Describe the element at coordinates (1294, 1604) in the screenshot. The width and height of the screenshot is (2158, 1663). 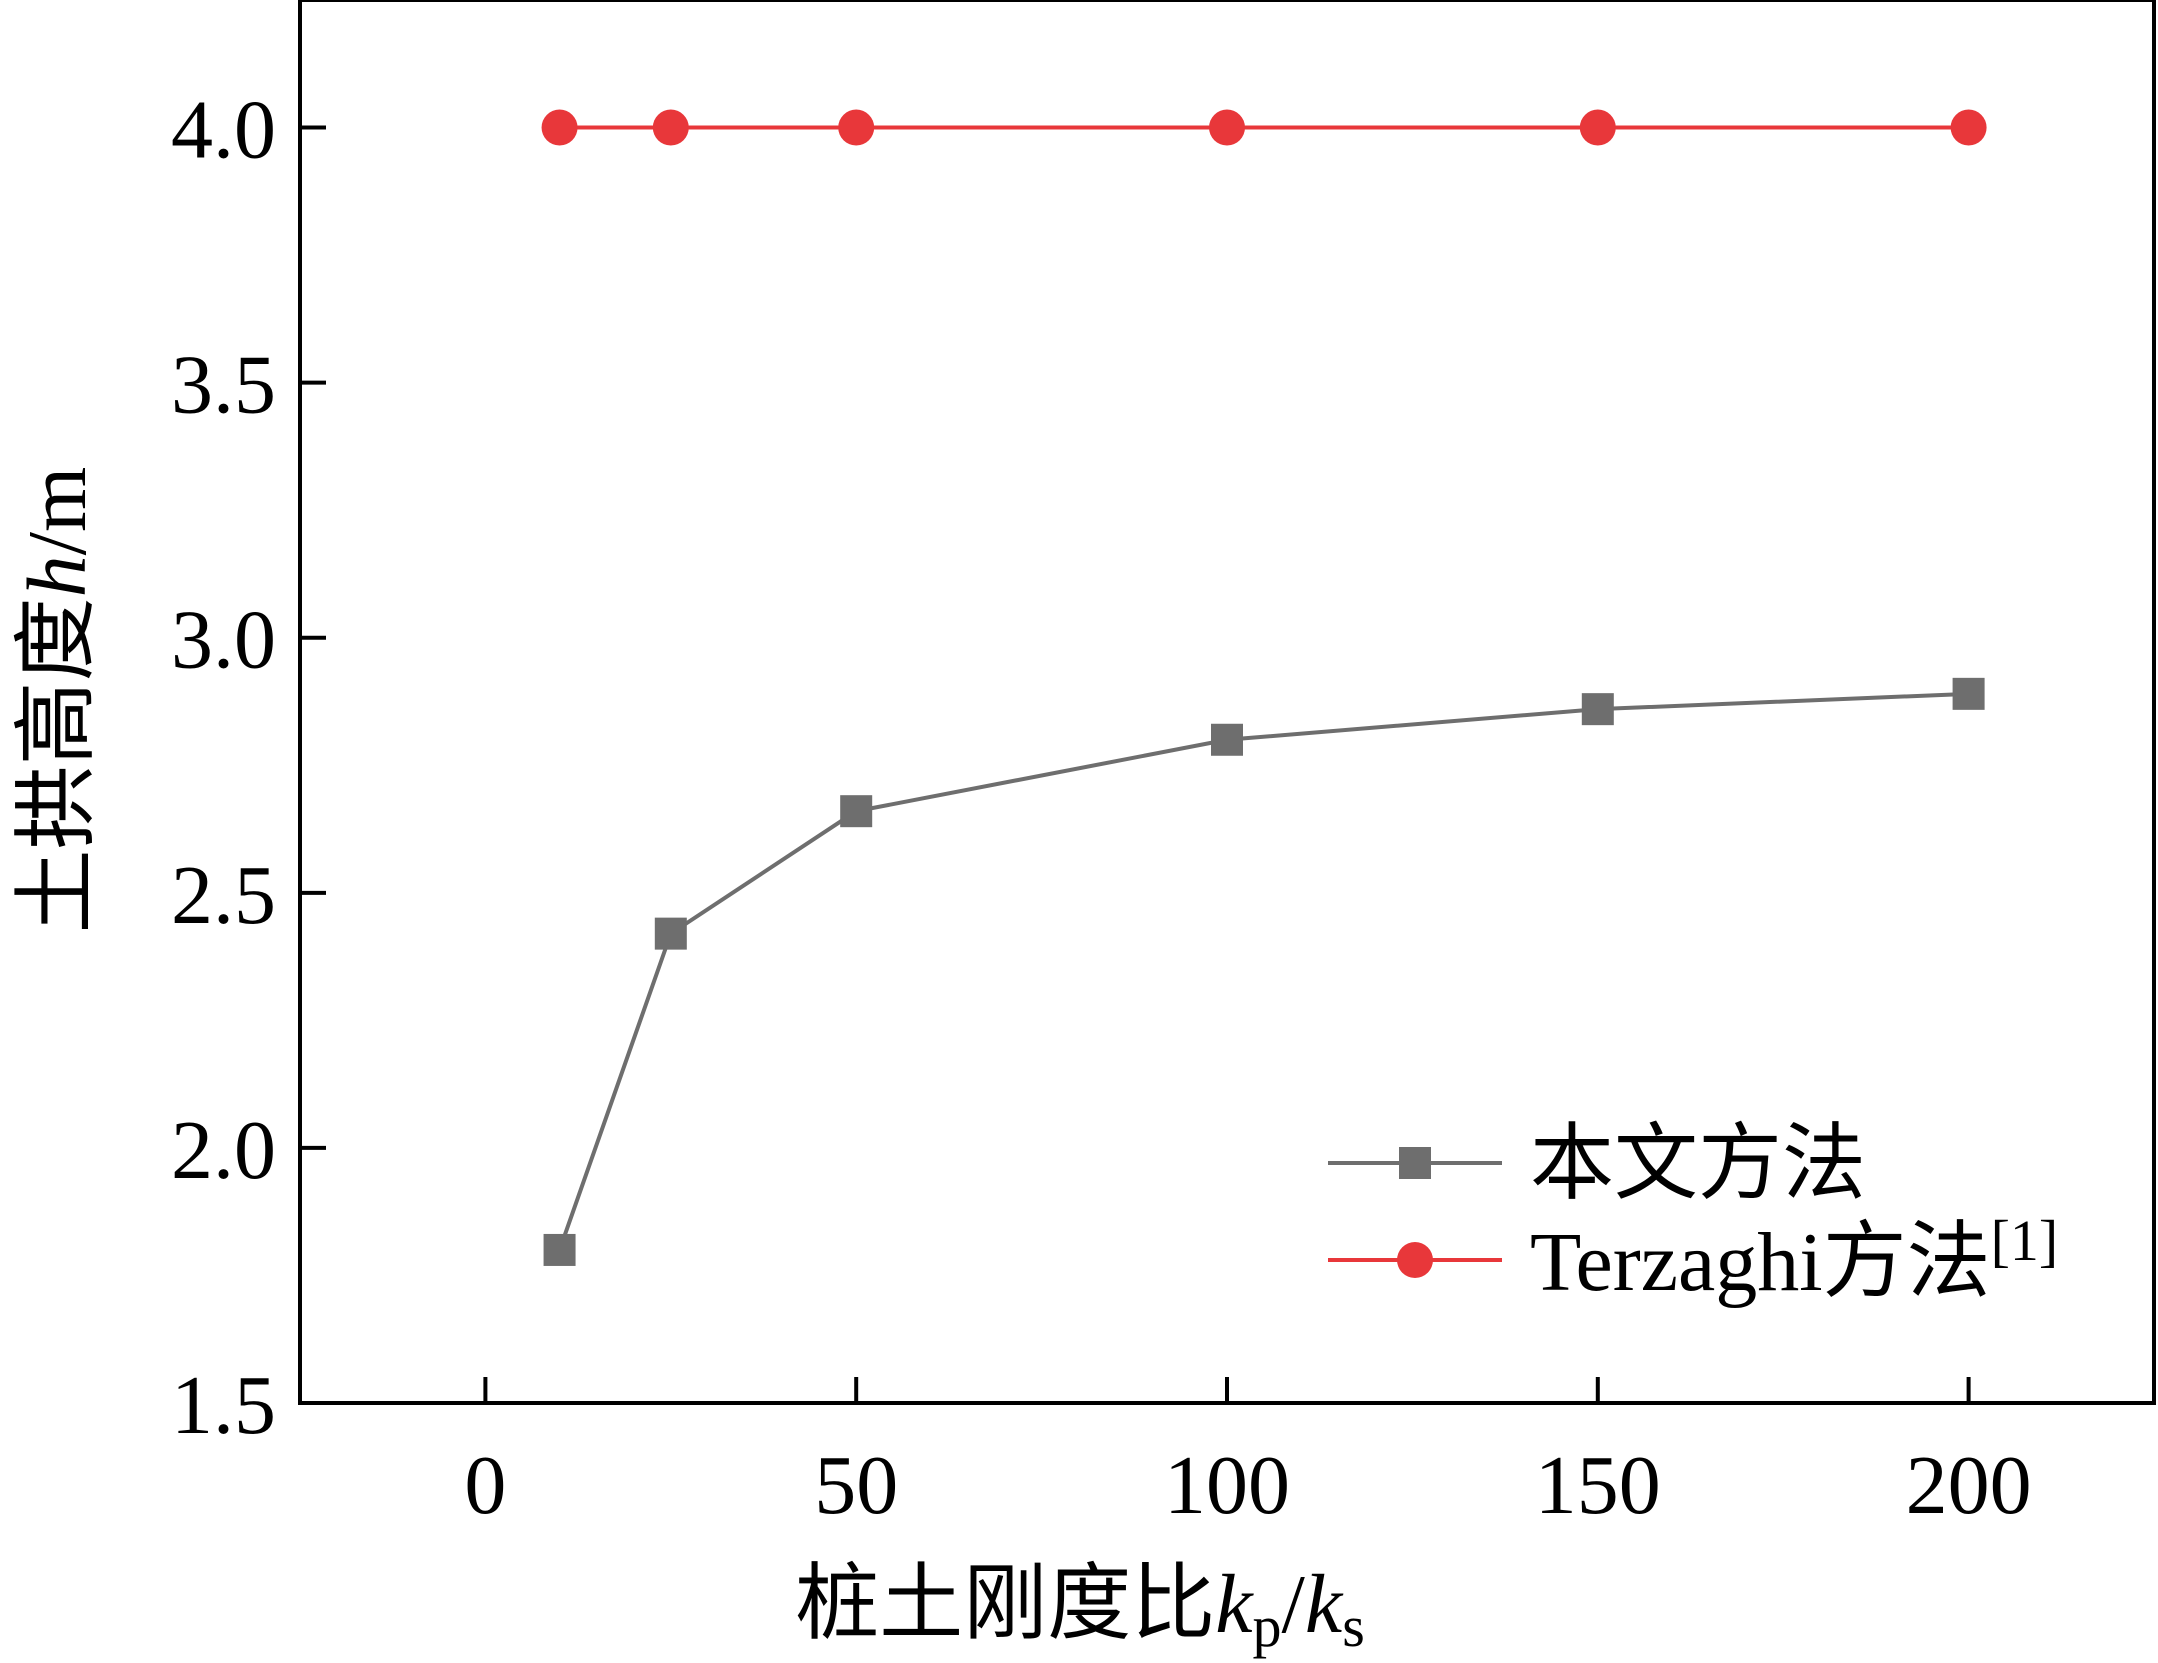
I see `x-axis-label-sep: /` at that location.